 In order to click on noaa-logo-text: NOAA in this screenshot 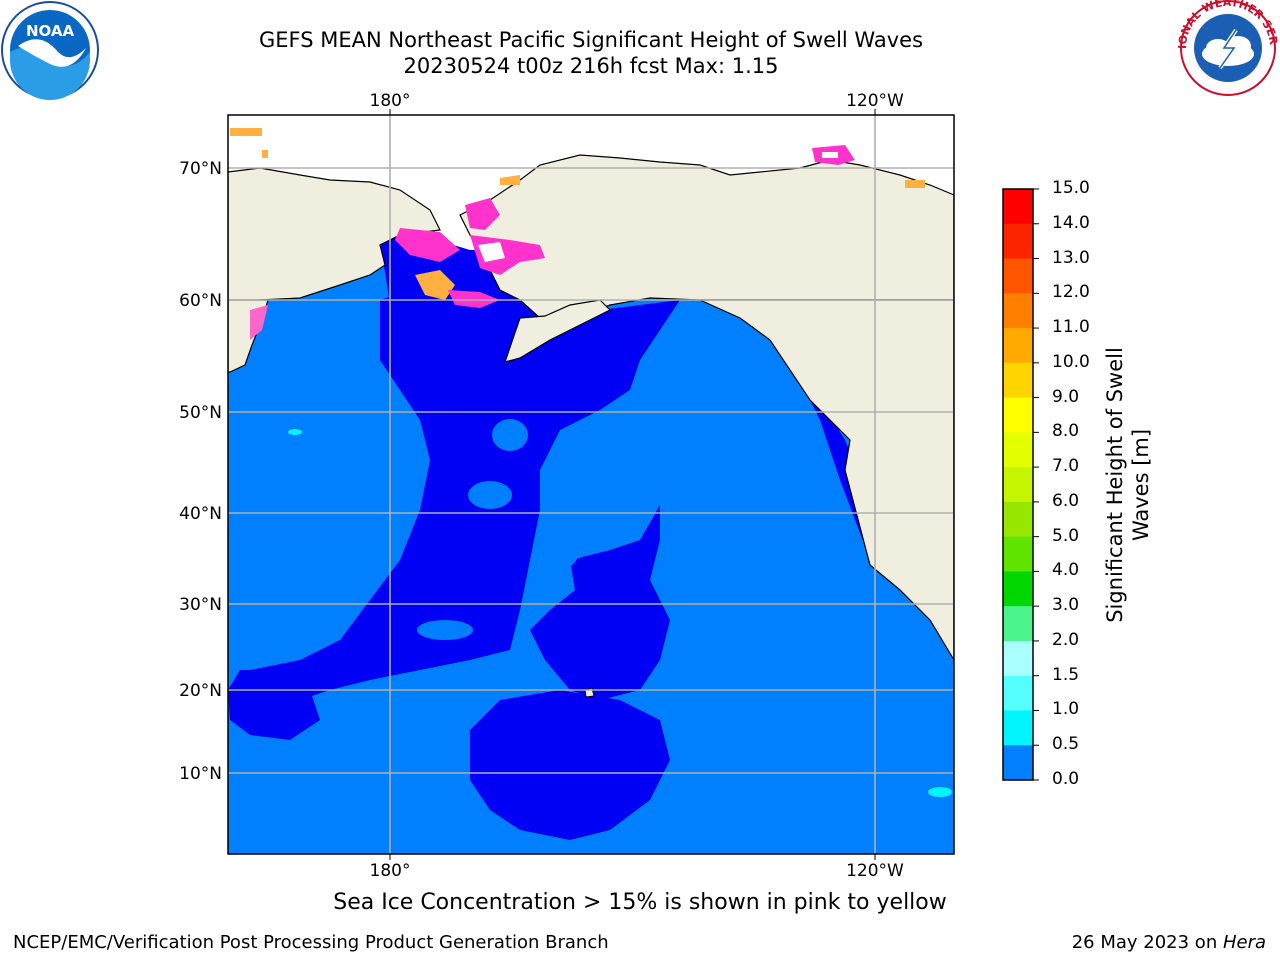, I will do `click(50, 31)`.